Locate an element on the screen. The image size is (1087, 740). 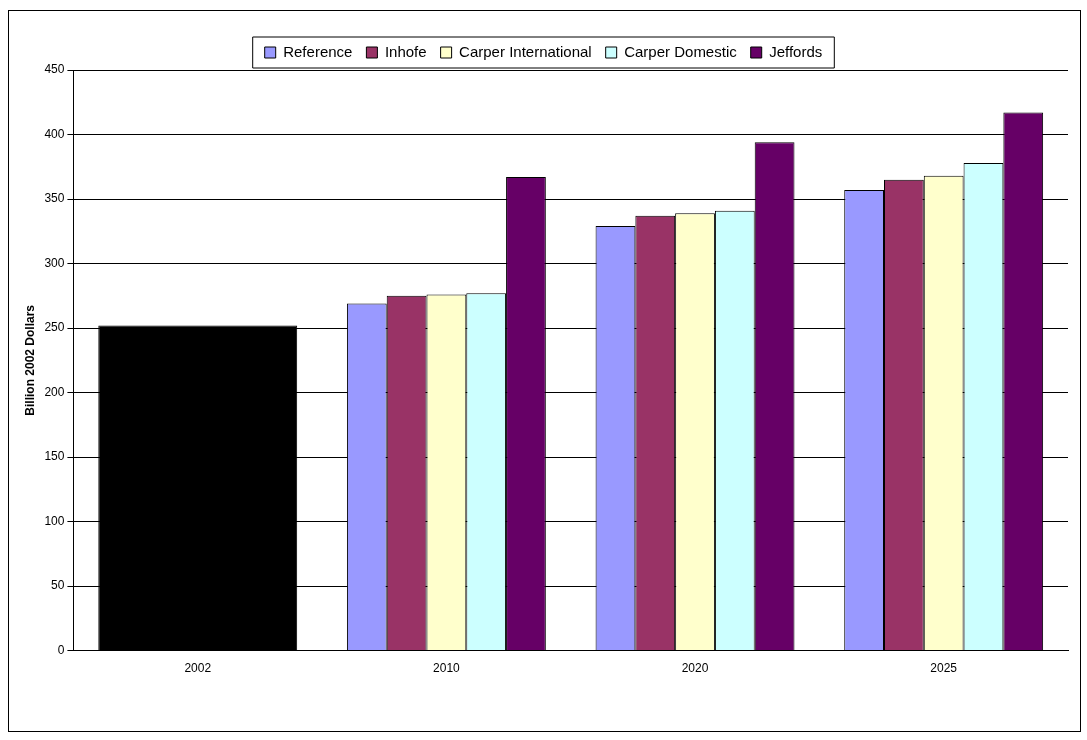
x-tick-label: 2020 is located at coordinates (695, 668).